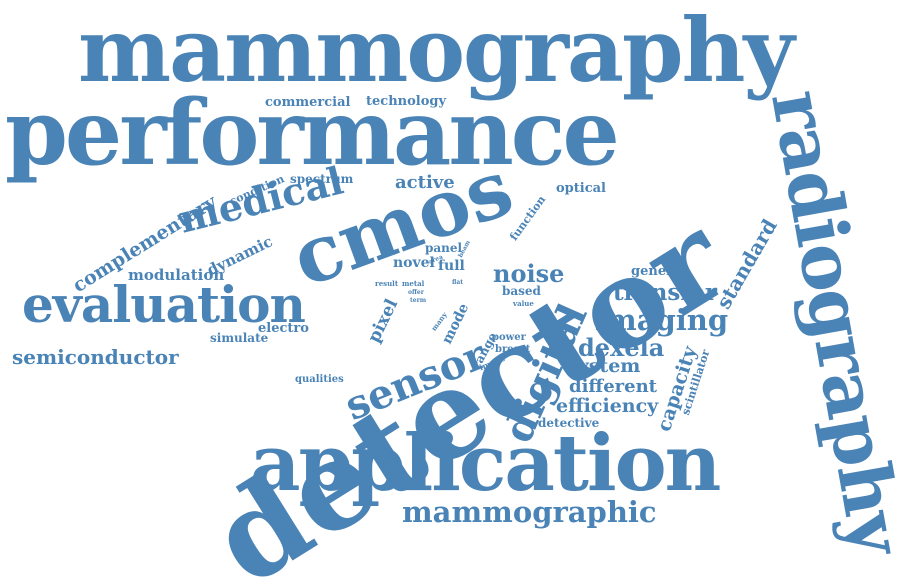  I want to click on word-qualities: qualities, so click(319, 379).